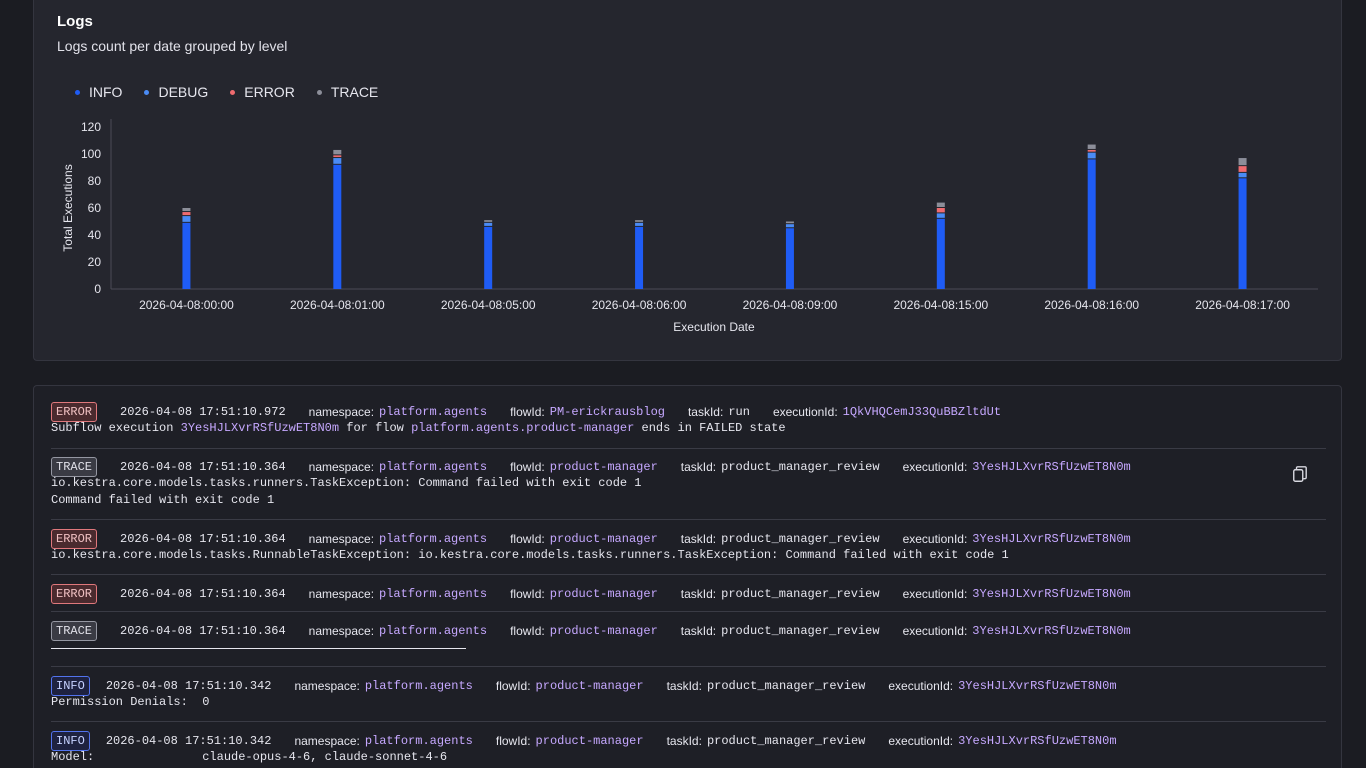 The height and width of the screenshot is (768, 1366). What do you see at coordinates (269, 92) in the screenshot?
I see `legend-label-error: ERROR` at bounding box center [269, 92].